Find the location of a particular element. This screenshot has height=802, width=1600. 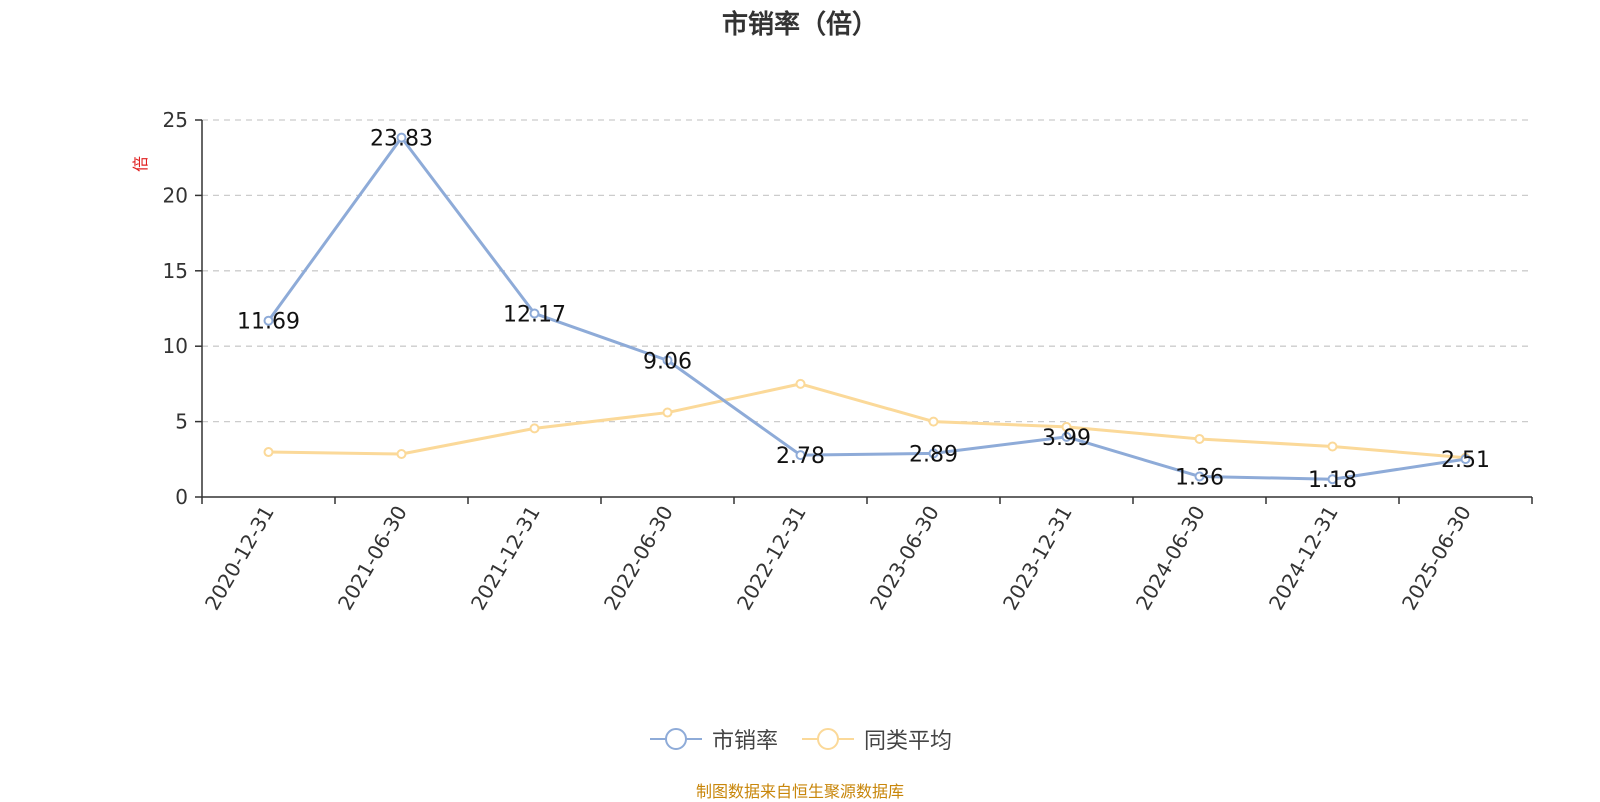

data-label: 2.51 is located at coordinates (1465, 460).